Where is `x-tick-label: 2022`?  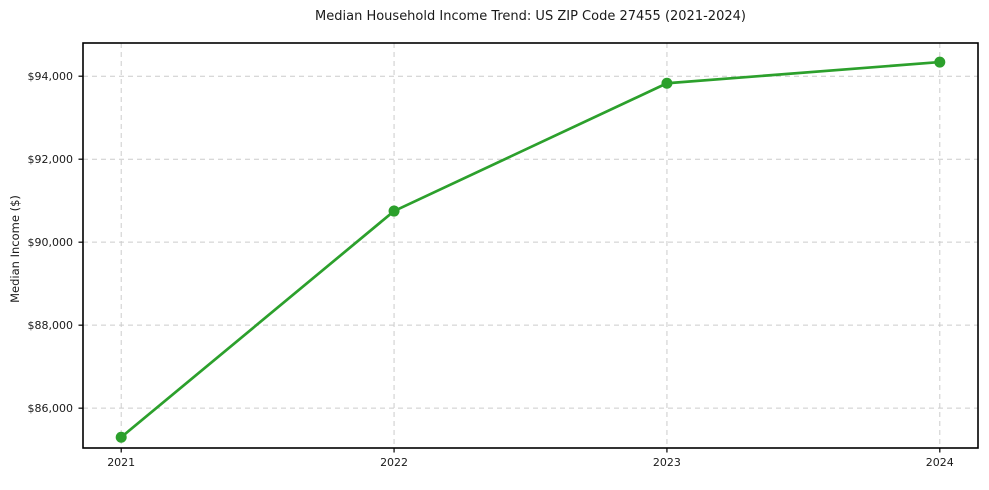
x-tick-label: 2022 is located at coordinates (394, 462).